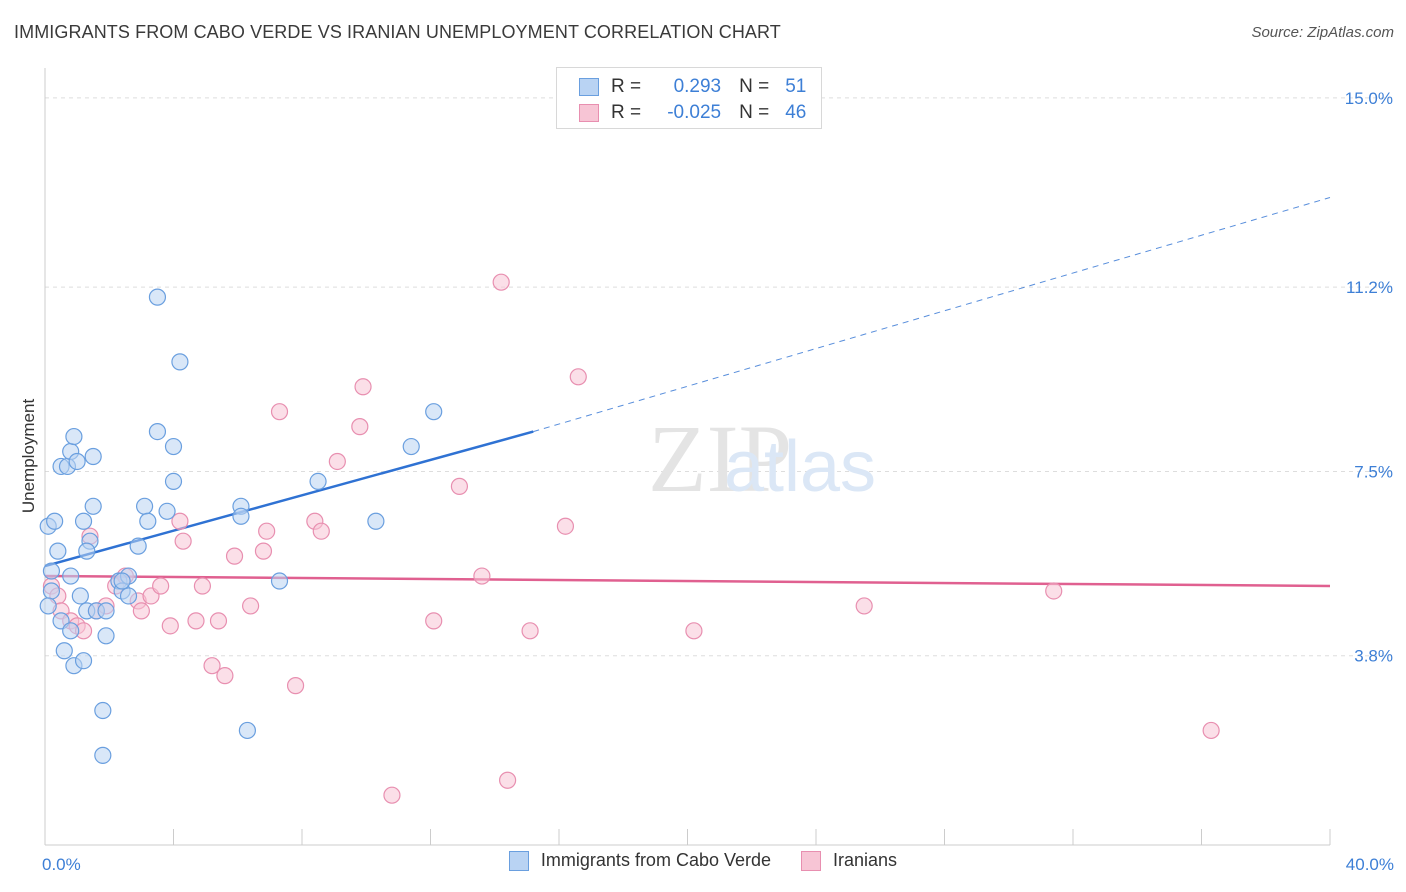 This screenshot has width=1406, height=892. I want to click on n-value-pink: 46, so click(796, 112).